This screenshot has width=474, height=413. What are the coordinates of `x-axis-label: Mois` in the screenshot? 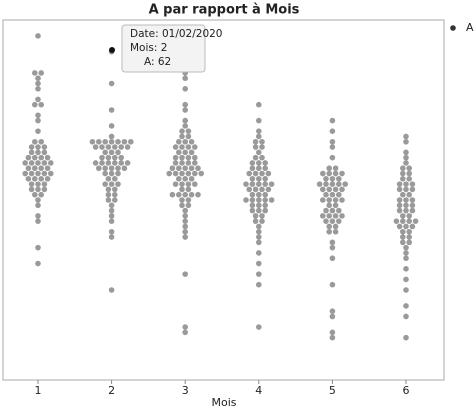 It's located at (223, 402).